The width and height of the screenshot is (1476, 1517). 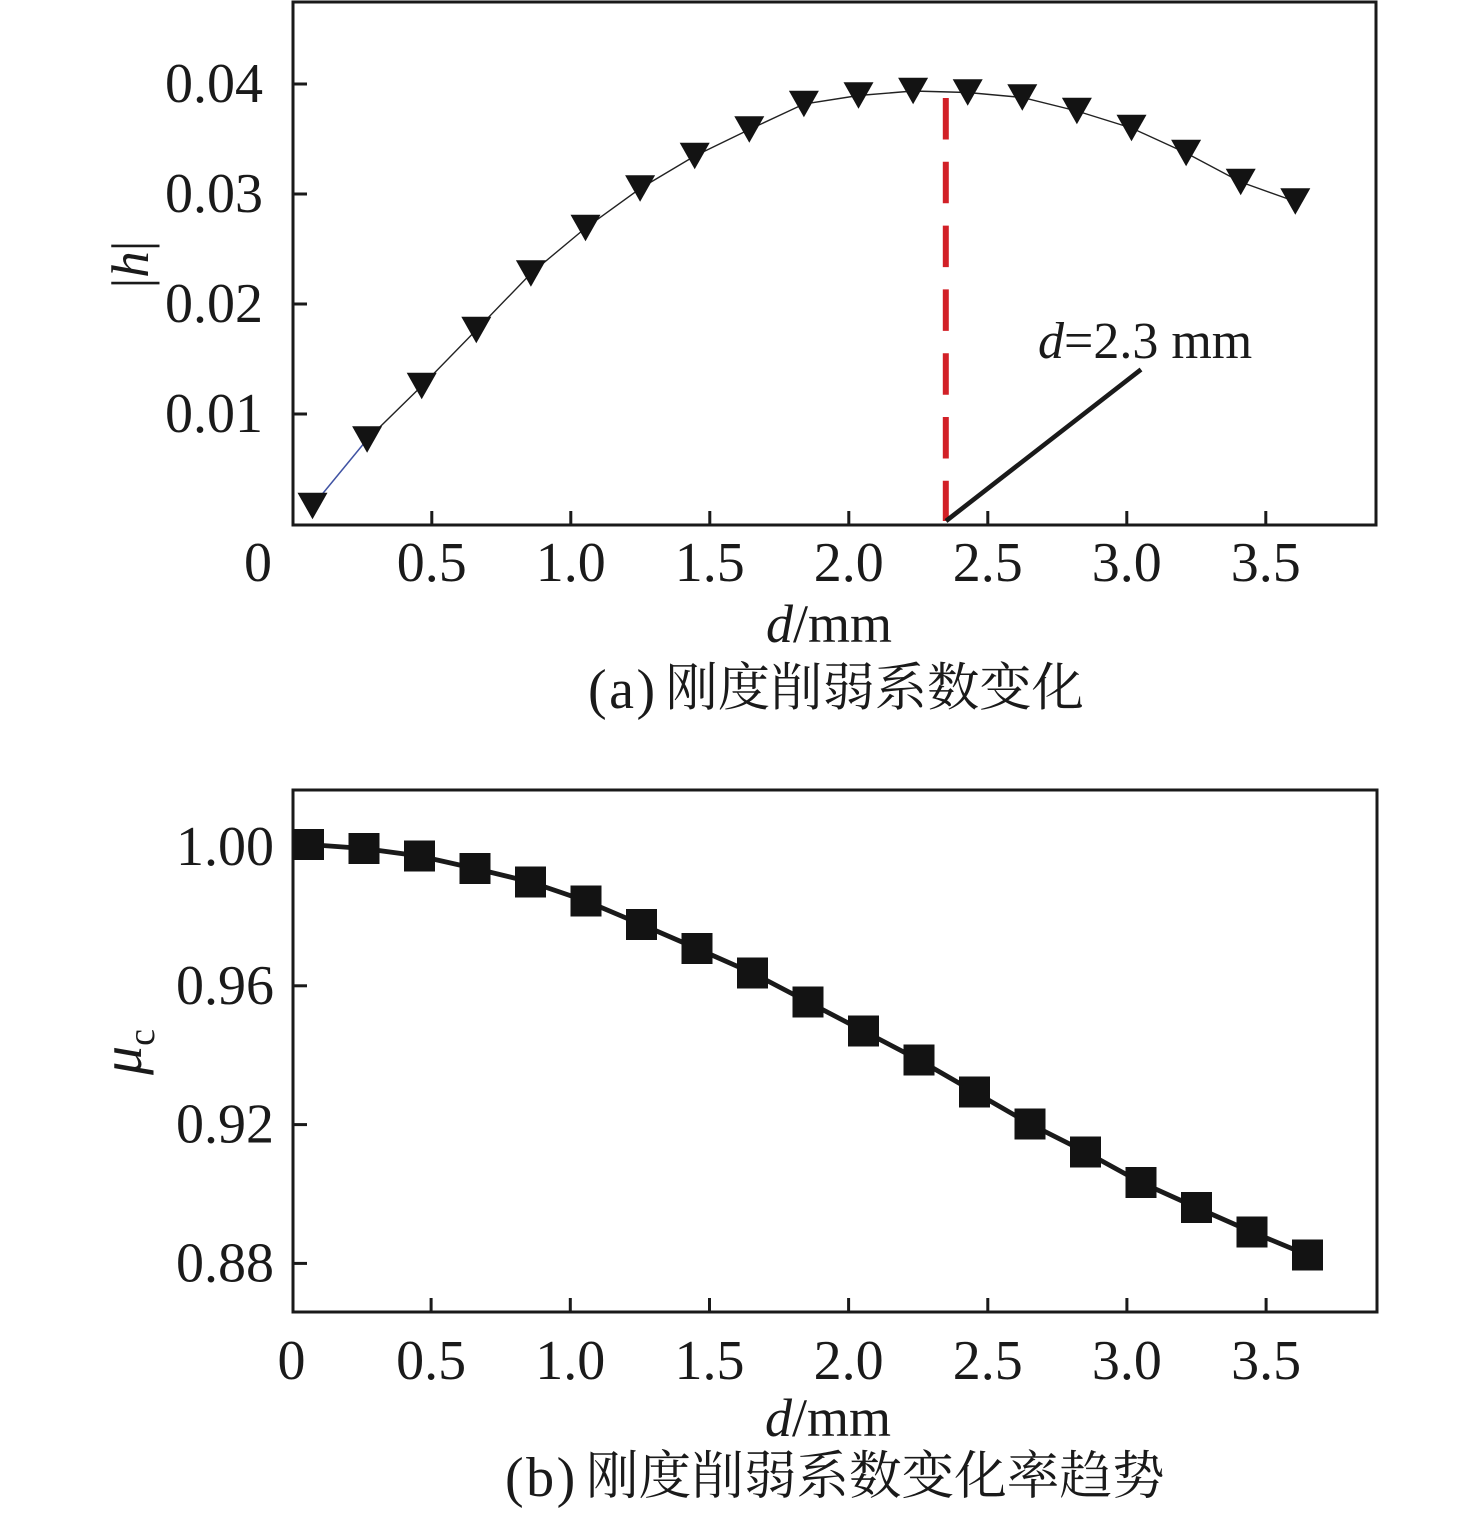 I want to click on svg-text: 1.00, so click(x=225, y=847).